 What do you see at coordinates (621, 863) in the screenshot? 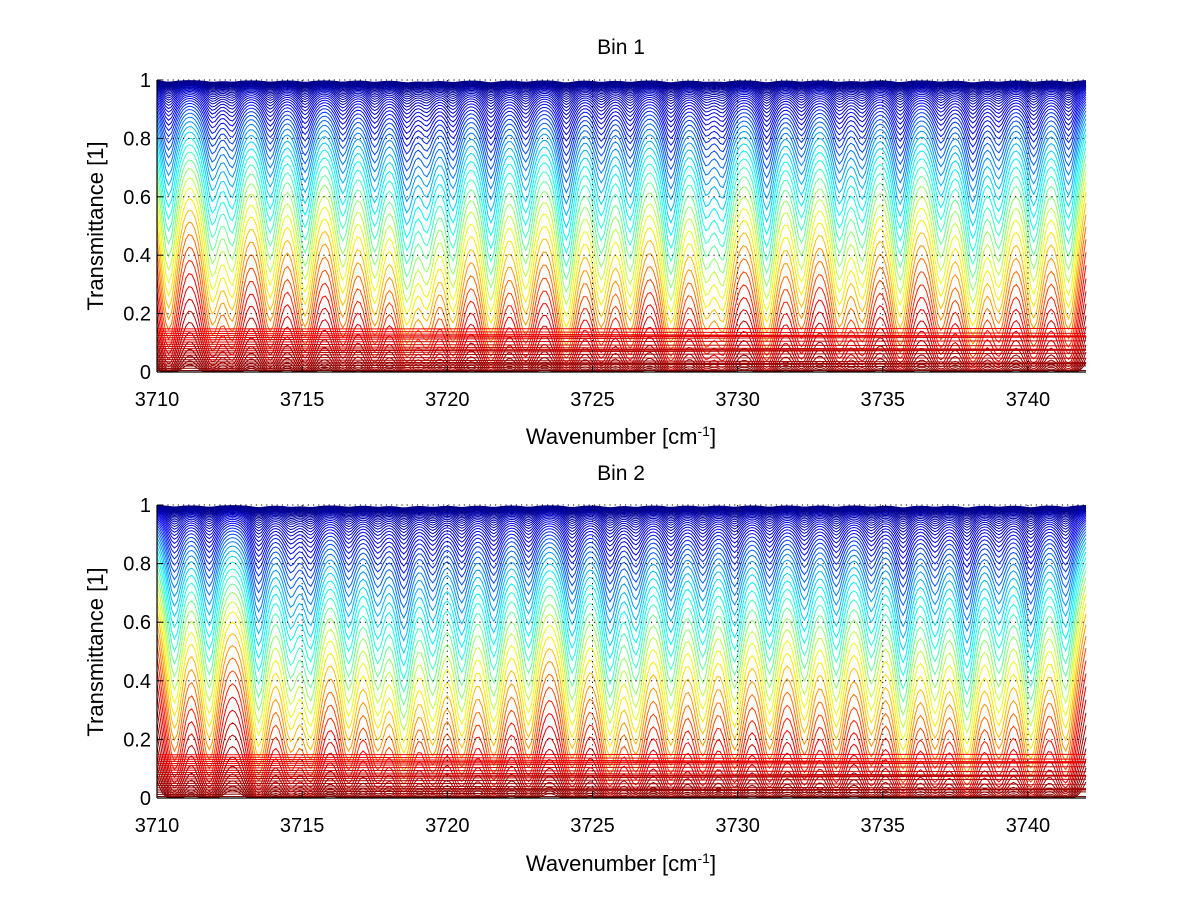
I see `x-axis-label: Wavenumber [cm-1]` at bounding box center [621, 863].